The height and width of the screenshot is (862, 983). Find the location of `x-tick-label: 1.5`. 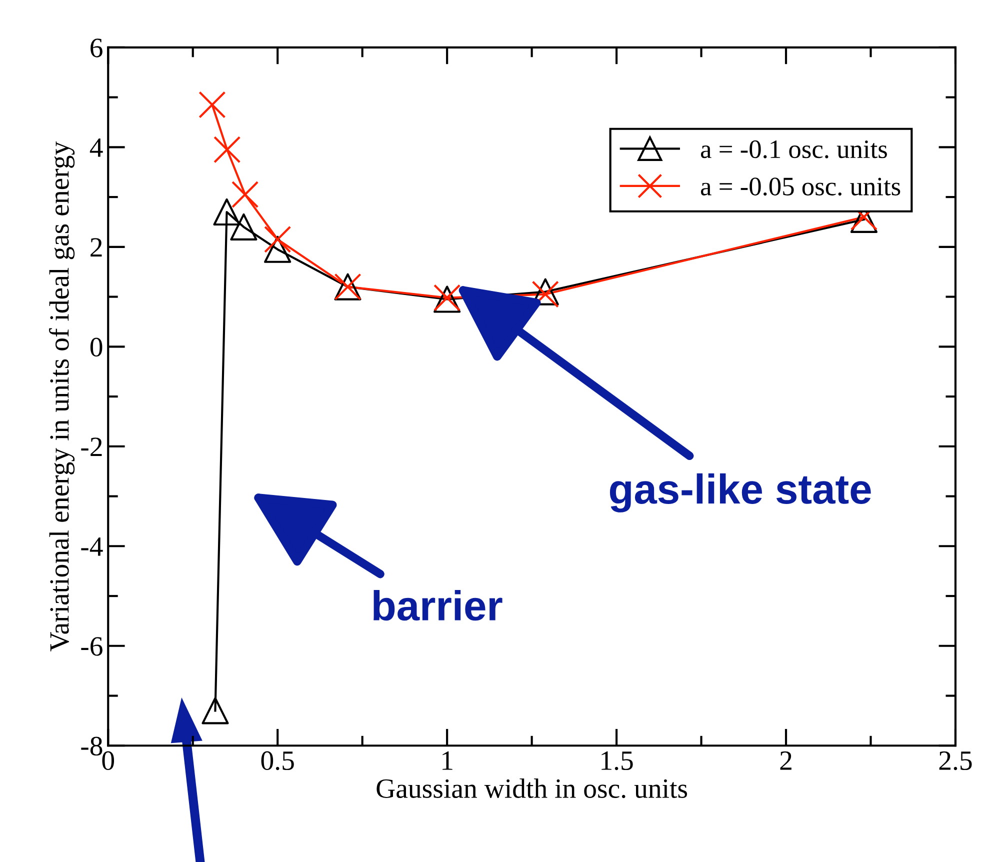

x-tick-label: 1.5 is located at coordinates (617, 760).